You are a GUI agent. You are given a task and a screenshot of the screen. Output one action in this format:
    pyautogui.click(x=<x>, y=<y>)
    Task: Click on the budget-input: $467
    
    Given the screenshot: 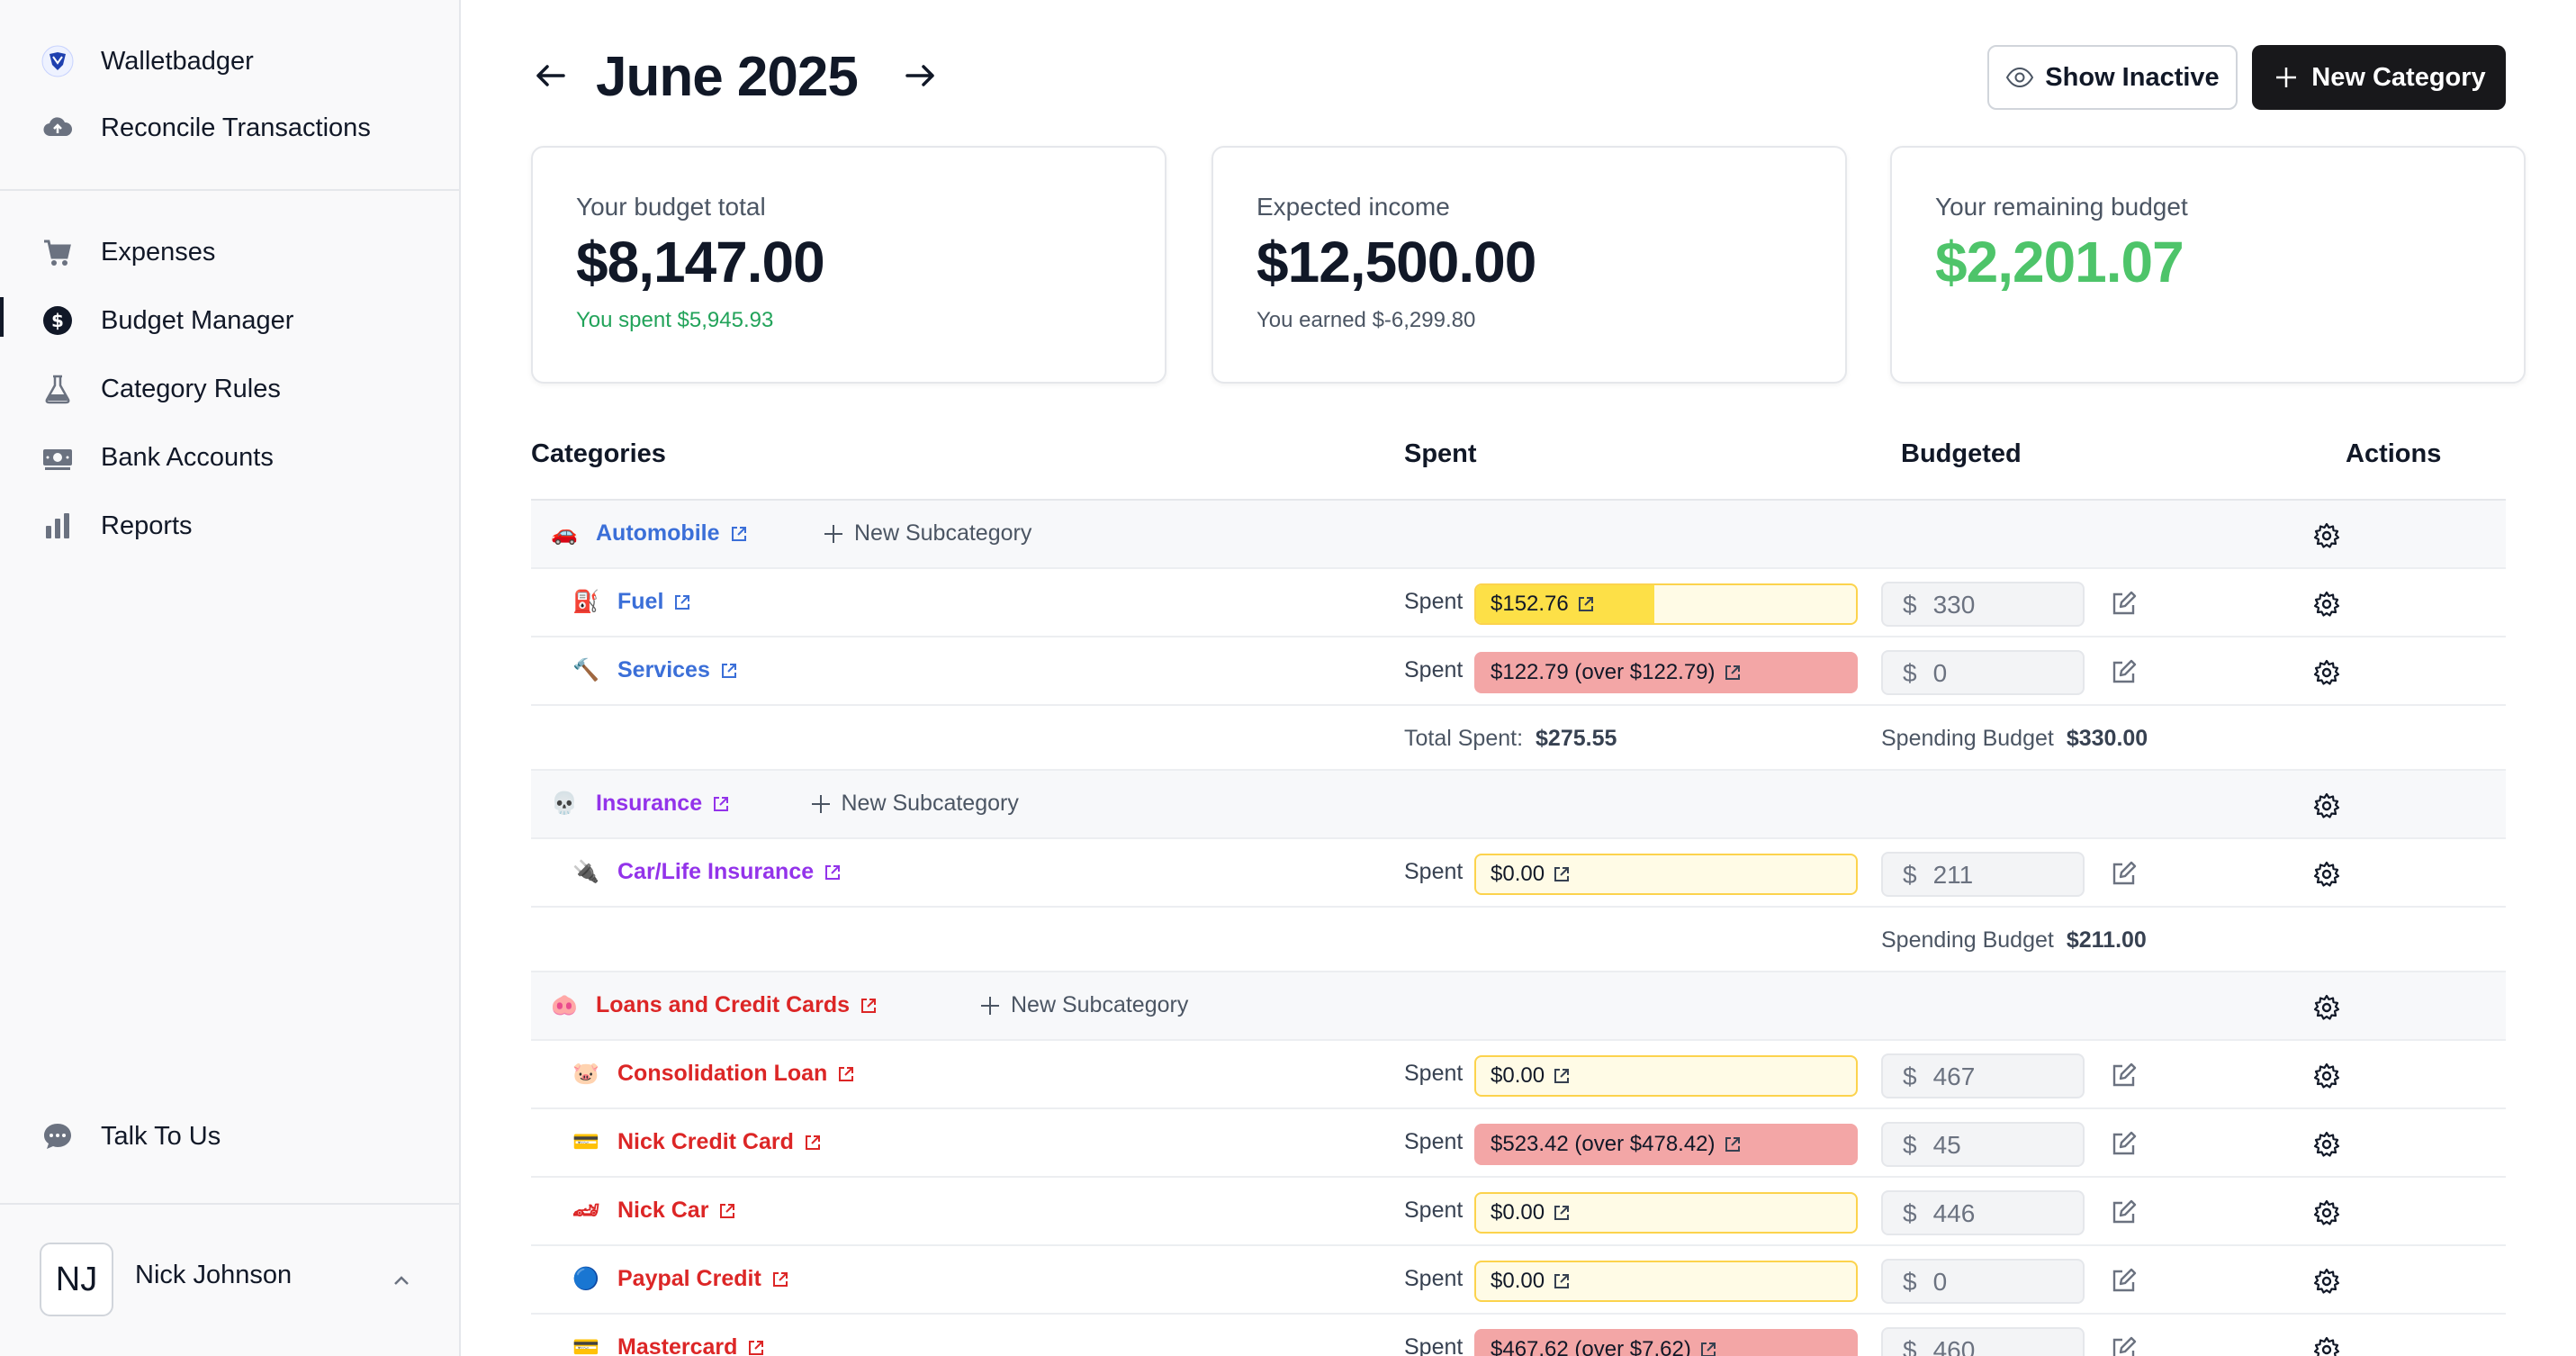 What is the action you would take?
    pyautogui.click(x=1983, y=1075)
    